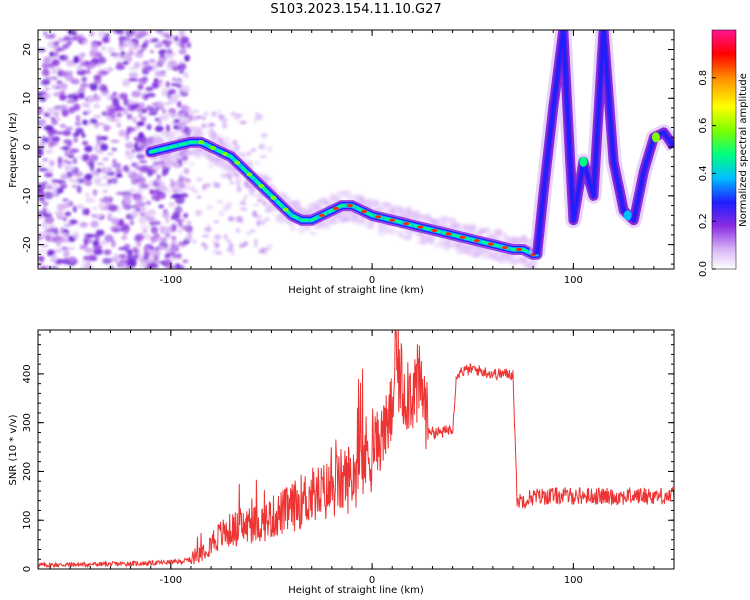 Image resolution: width=750 pixels, height=600 pixels. I want to click on curve-peak, so click(655, 137).